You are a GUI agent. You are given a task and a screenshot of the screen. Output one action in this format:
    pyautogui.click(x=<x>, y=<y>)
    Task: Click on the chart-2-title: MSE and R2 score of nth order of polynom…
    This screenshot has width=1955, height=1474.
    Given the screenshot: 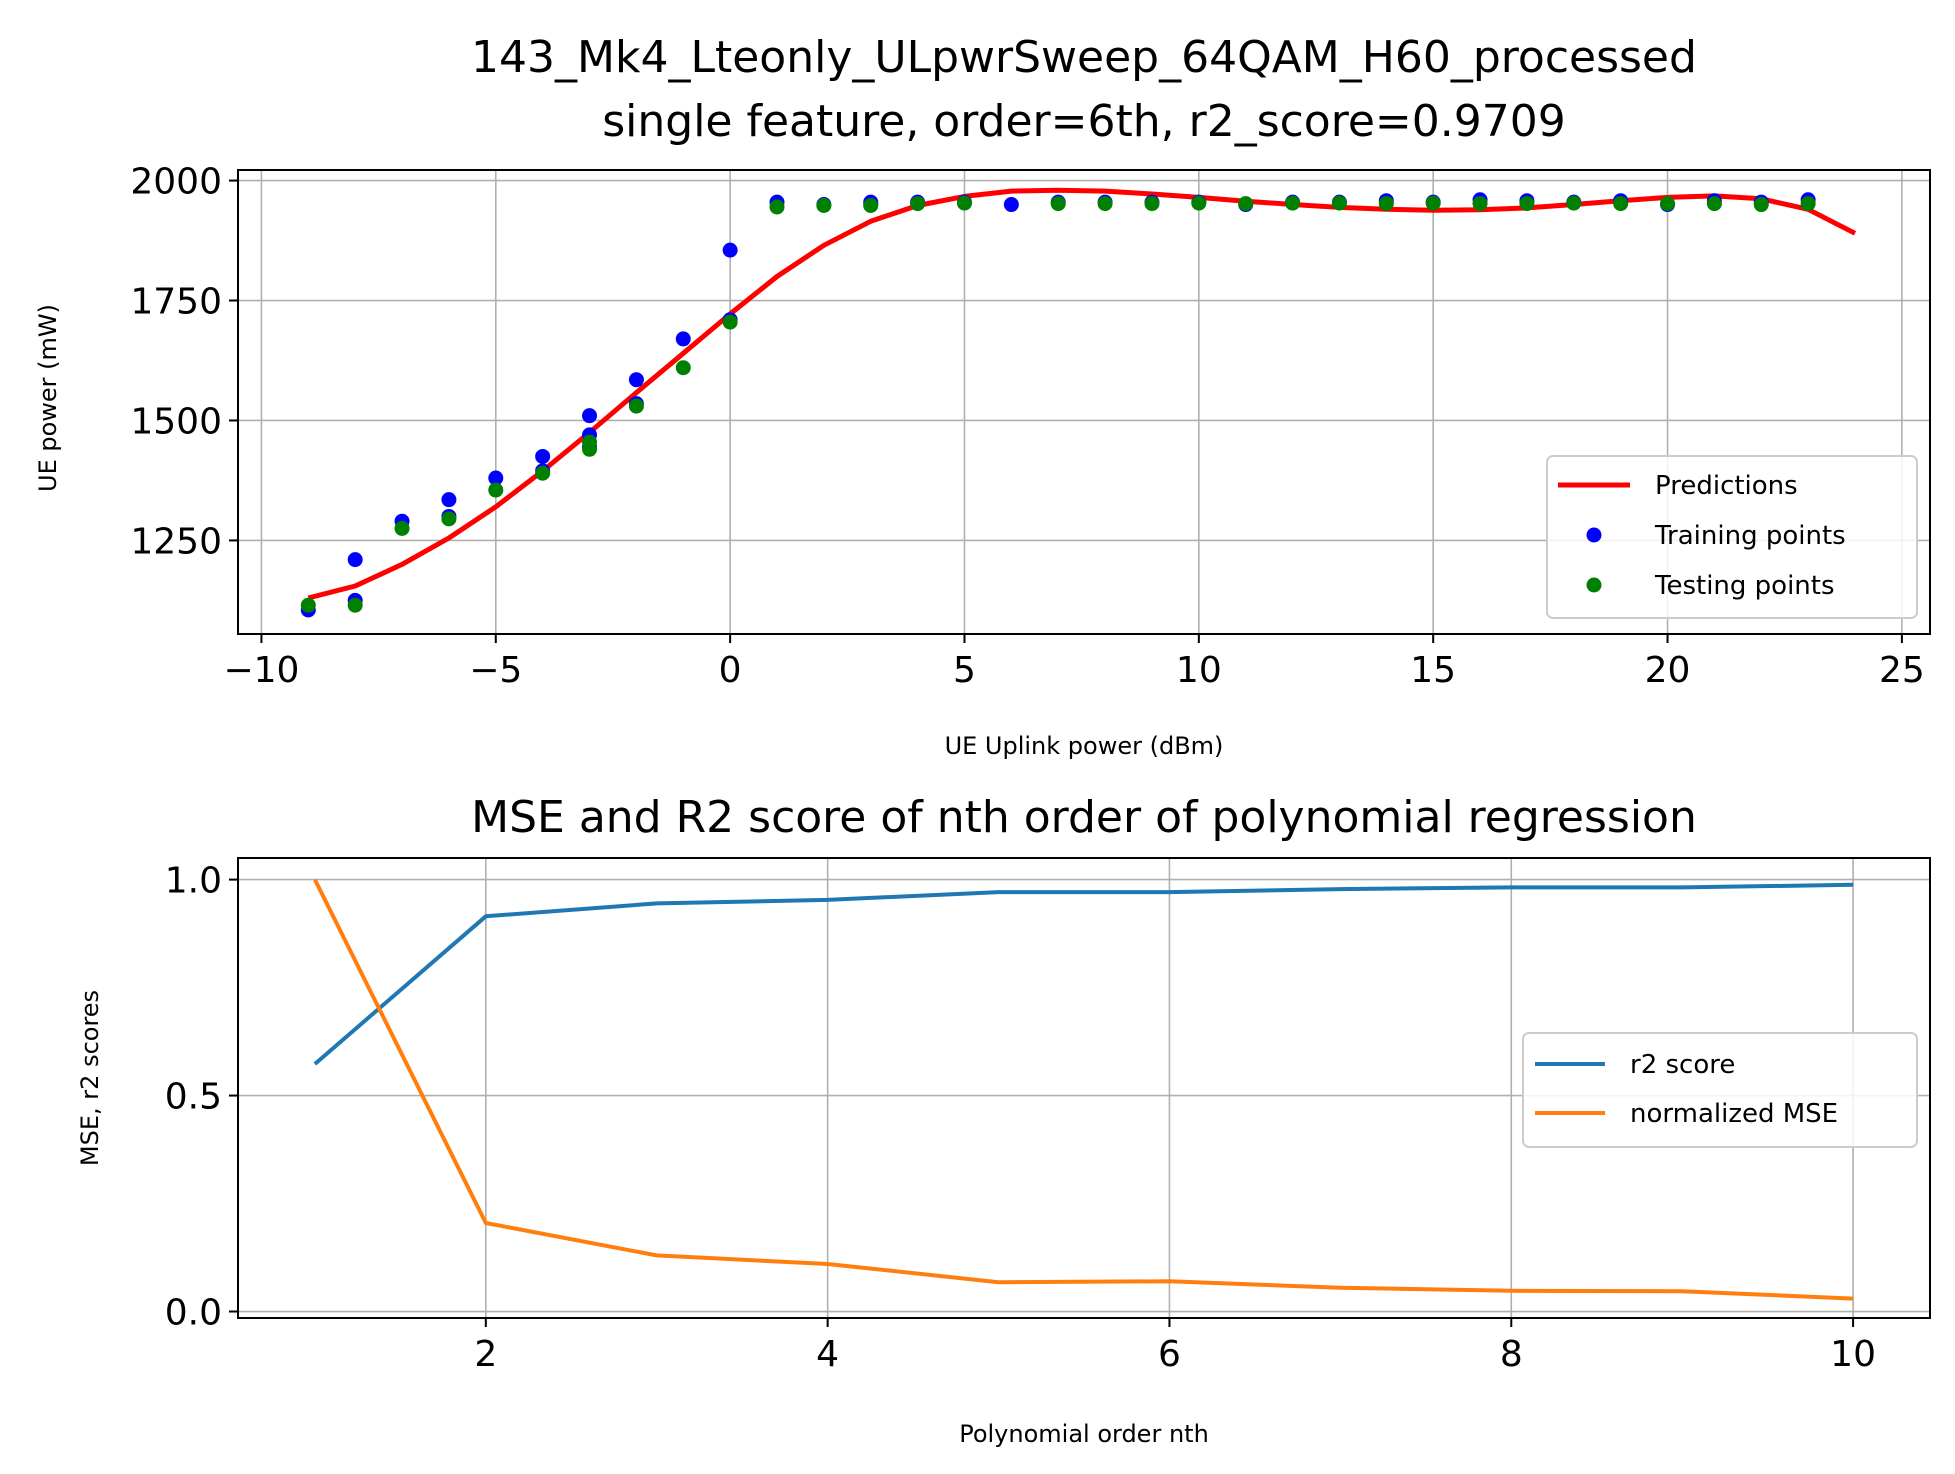 What is the action you would take?
    pyautogui.click(x=1084, y=817)
    